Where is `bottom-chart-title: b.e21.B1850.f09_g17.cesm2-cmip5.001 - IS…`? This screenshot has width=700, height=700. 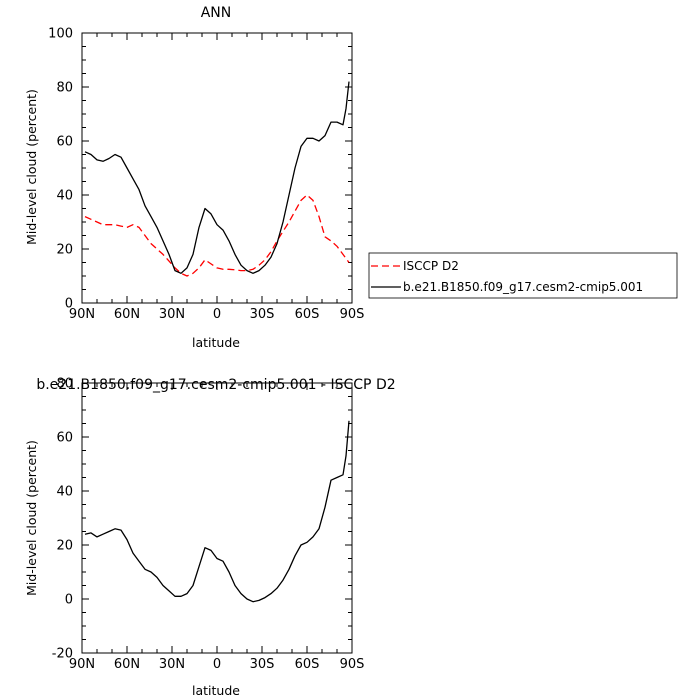 bottom-chart-title: b.e21.B1850.f09_g17.cesm2-cmip5.001 - IS… is located at coordinates (215, 385).